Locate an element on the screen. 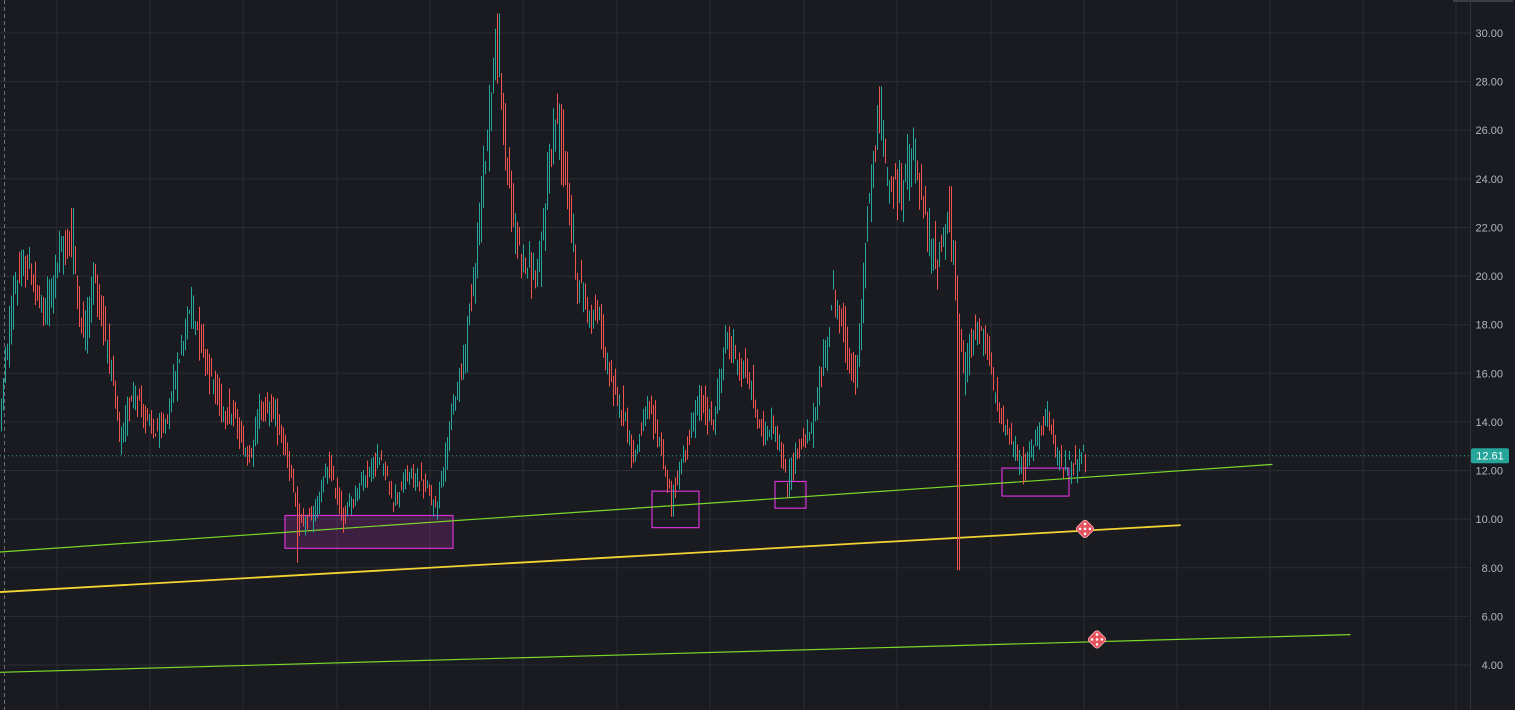 This screenshot has width=1515, height=710. y-tick-label: 4.00 is located at coordinates (1492, 666).